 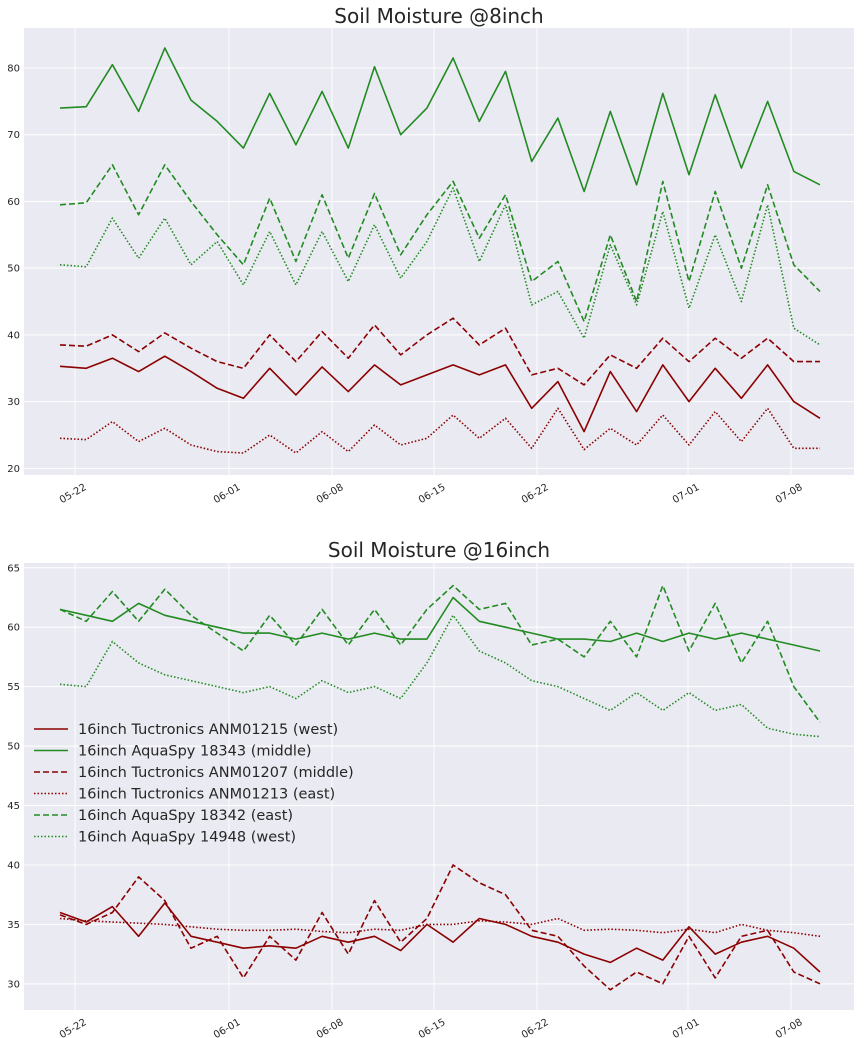 What do you see at coordinates (439, 550) in the screenshot?
I see `chart-title: Soil Moisture @16inch` at bounding box center [439, 550].